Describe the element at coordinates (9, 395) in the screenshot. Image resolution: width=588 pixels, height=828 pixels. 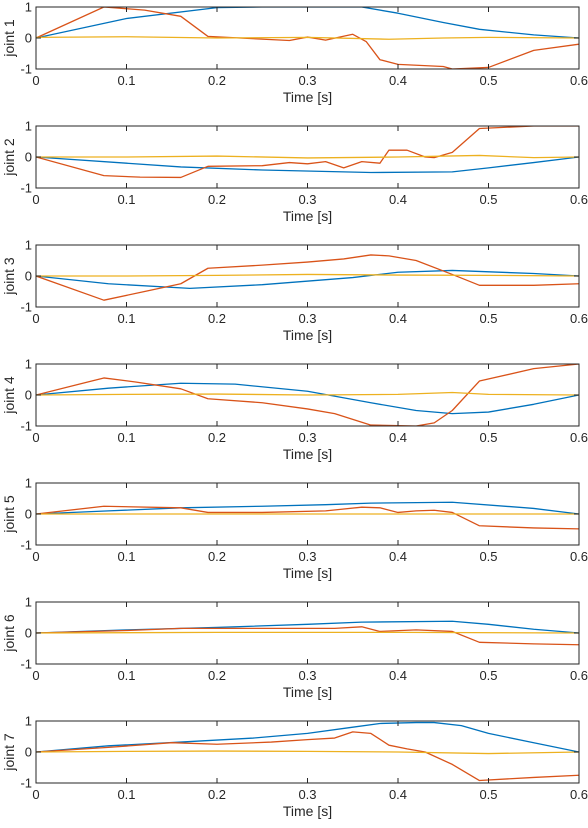
I see `y-axis-label: joint 4` at that location.